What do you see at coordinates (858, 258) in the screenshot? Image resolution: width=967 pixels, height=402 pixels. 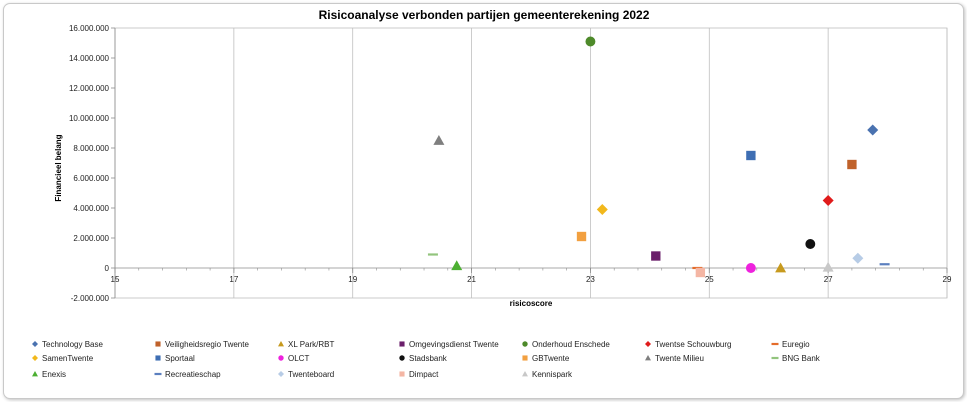 I see `data-point-twenteboard` at bounding box center [858, 258].